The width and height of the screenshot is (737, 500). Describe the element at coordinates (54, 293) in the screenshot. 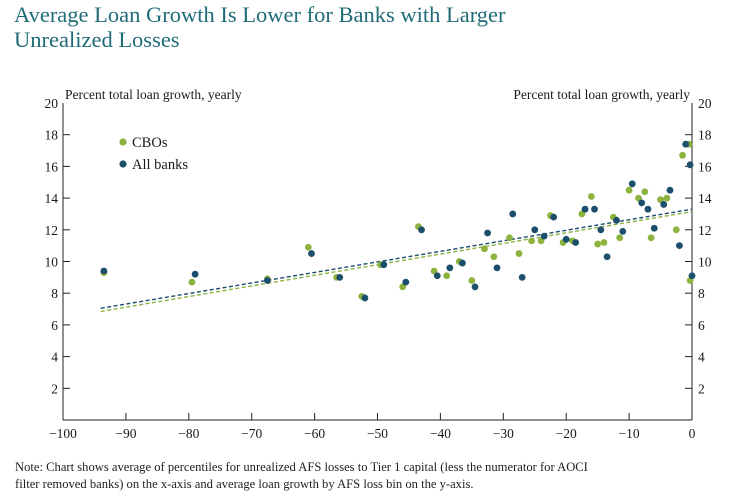

I see `y-tick-label-left: 8` at that location.